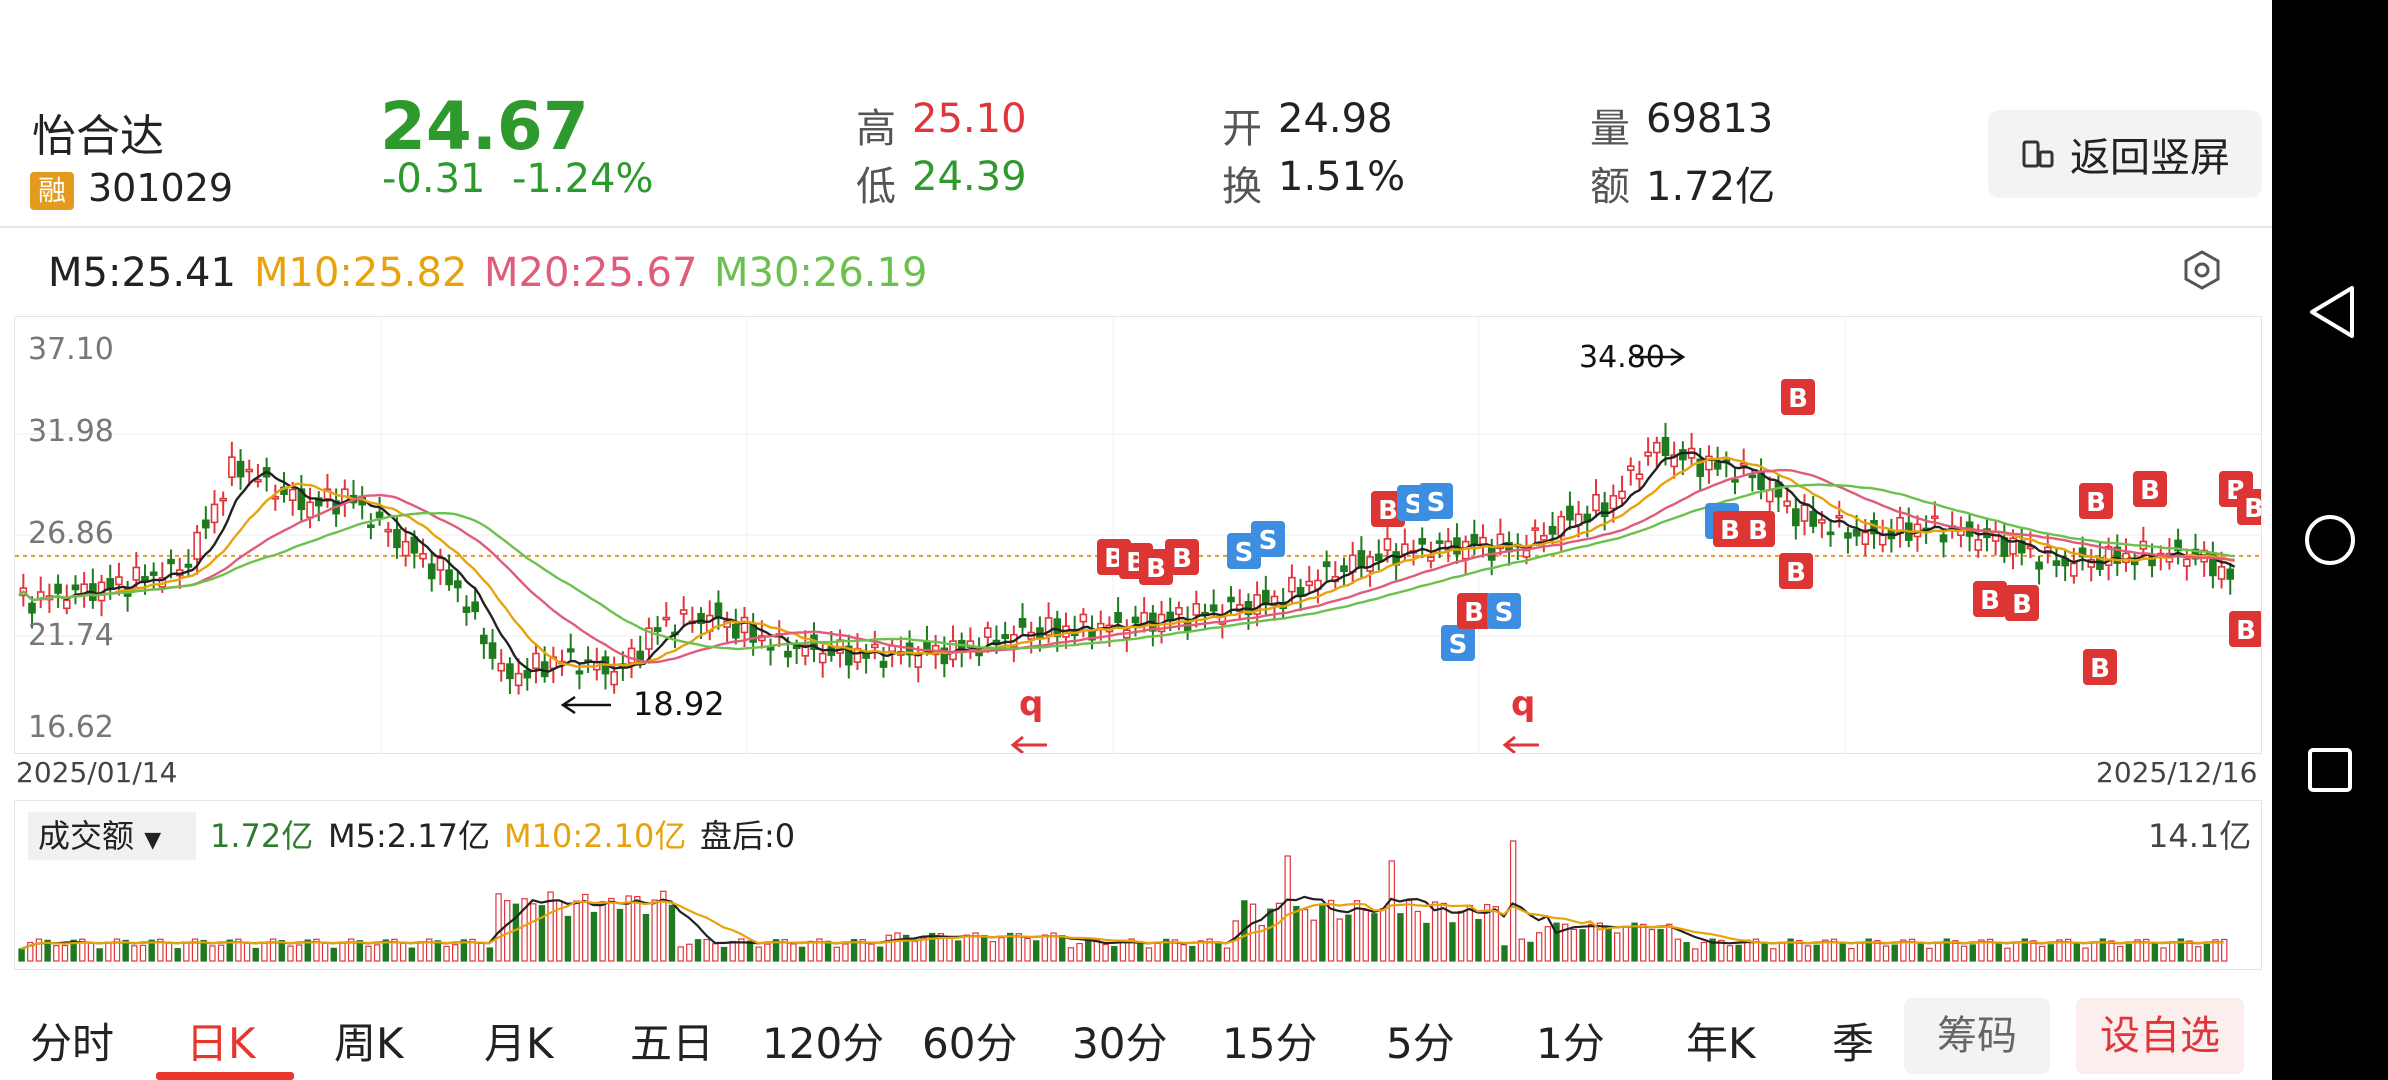  What do you see at coordinates (1120, 1043) in the screenshot?
I see `tab-30min: 30分` at bounding box center [1120, 1043].